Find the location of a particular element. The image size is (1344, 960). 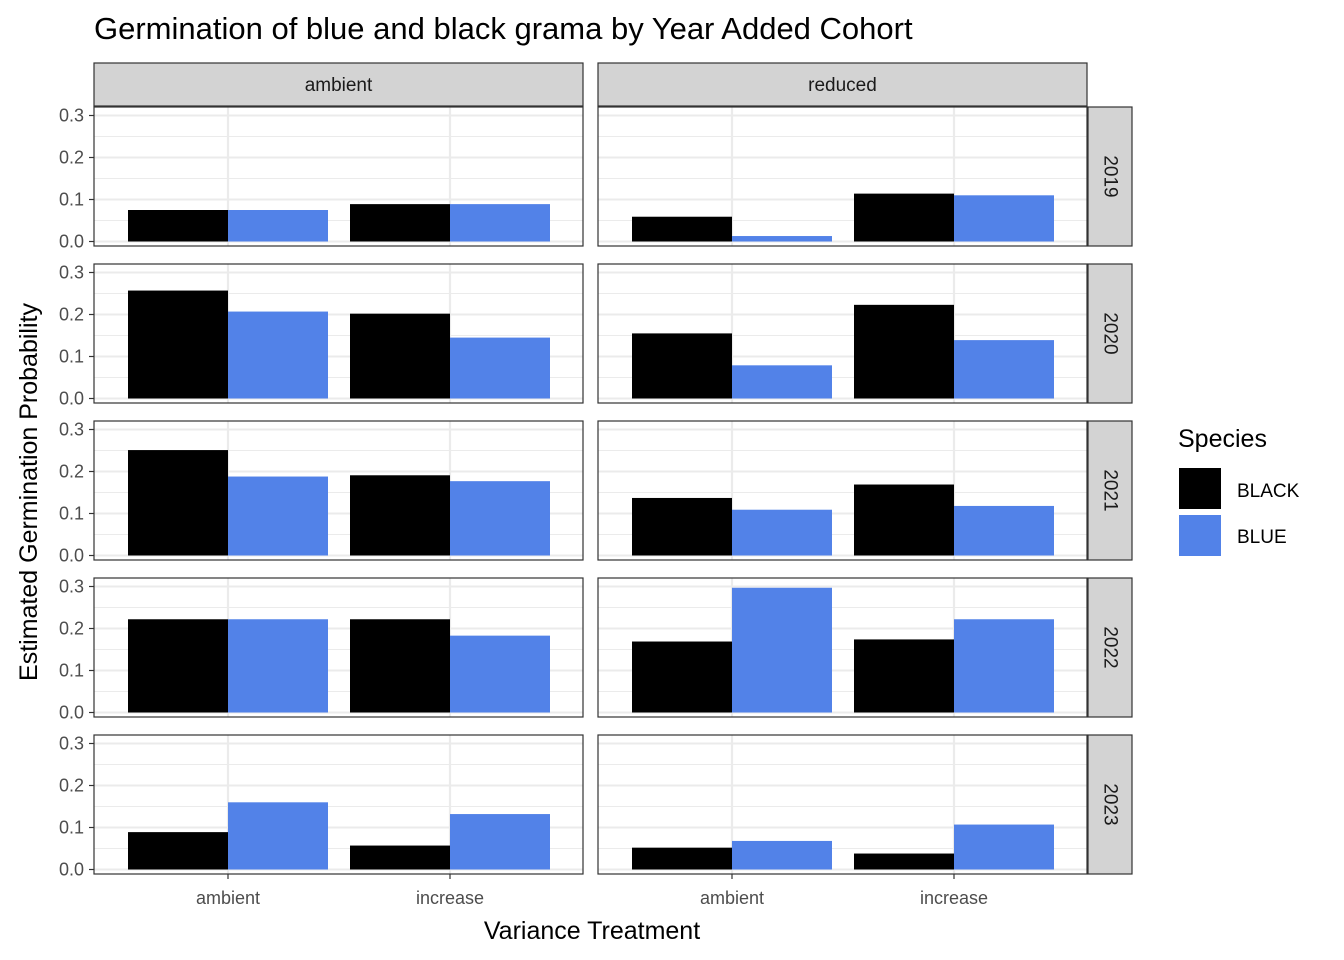

facet-strip-label-2023: 2023 is located at coordinates (1110, 804).